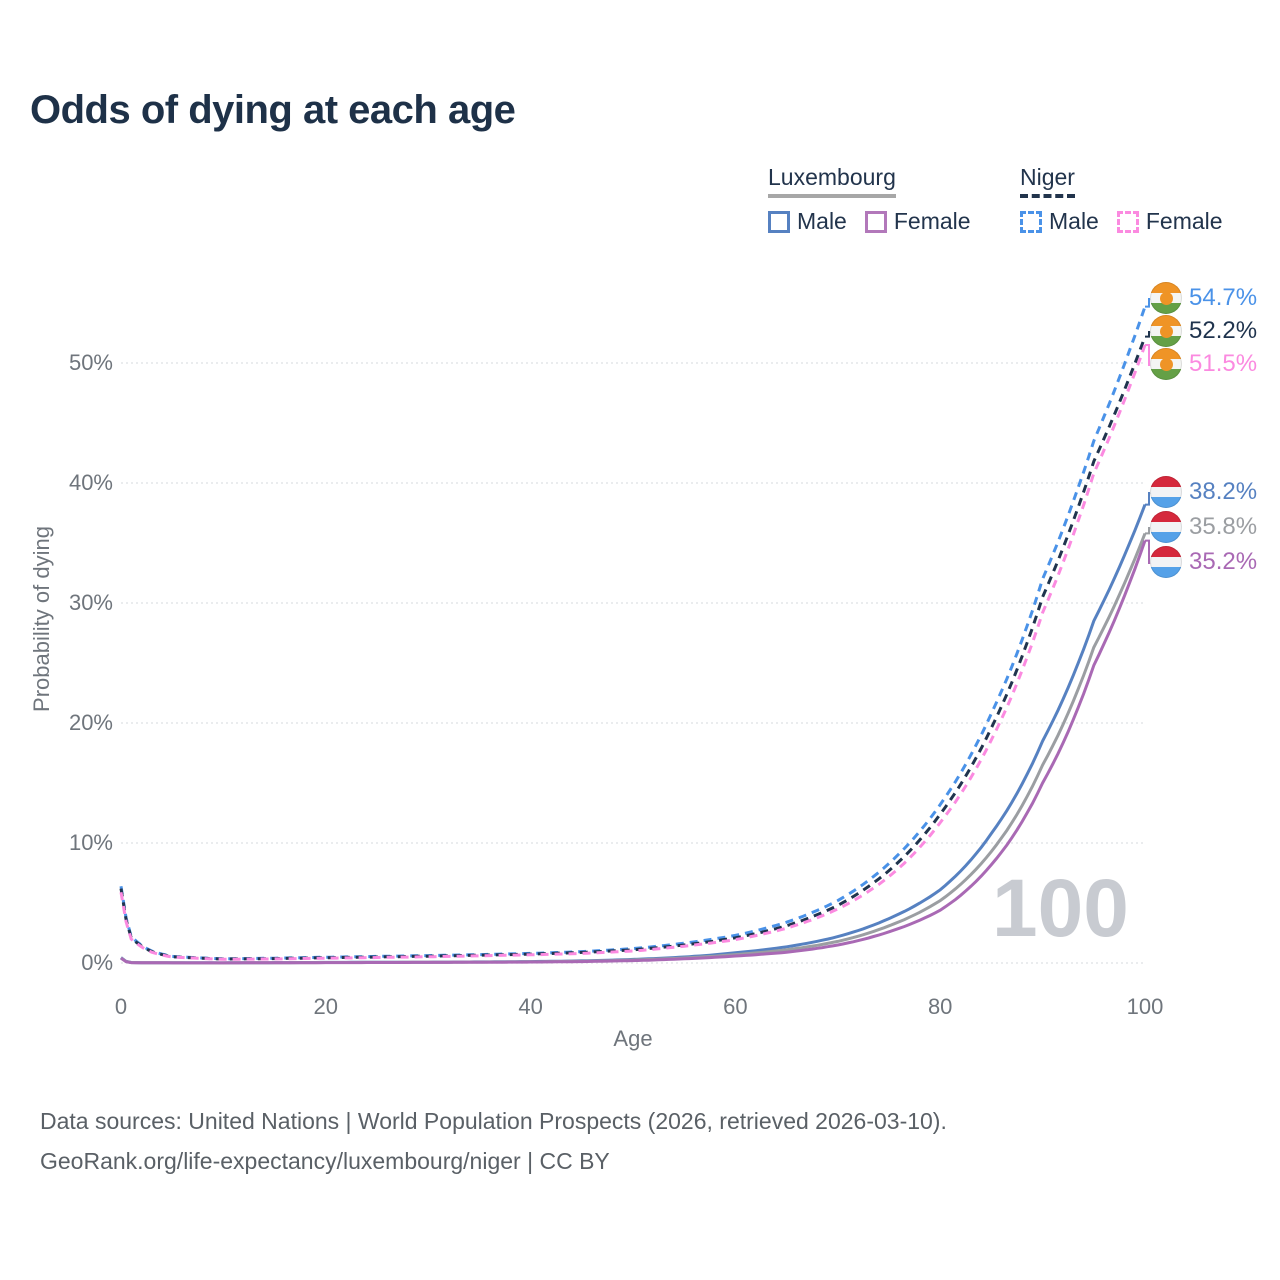 The height and width of the screenshot is (1280, 1280). What do you see at coordinates (779, 221) in the screenshot?
I see `luxembourg-male-swatch-icon` at bounding box center [779, 221].